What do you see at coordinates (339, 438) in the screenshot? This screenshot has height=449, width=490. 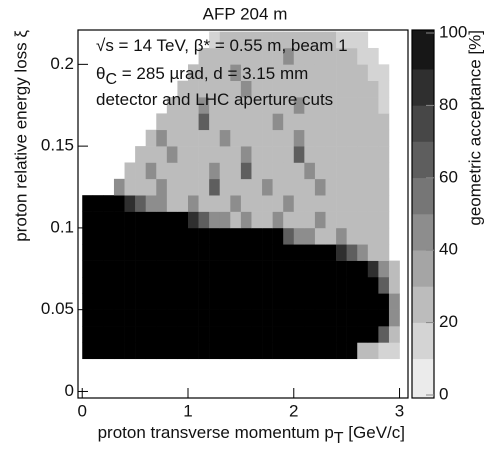 I see `x-axis-label-subscript: T` at bounding box center [339, 438].